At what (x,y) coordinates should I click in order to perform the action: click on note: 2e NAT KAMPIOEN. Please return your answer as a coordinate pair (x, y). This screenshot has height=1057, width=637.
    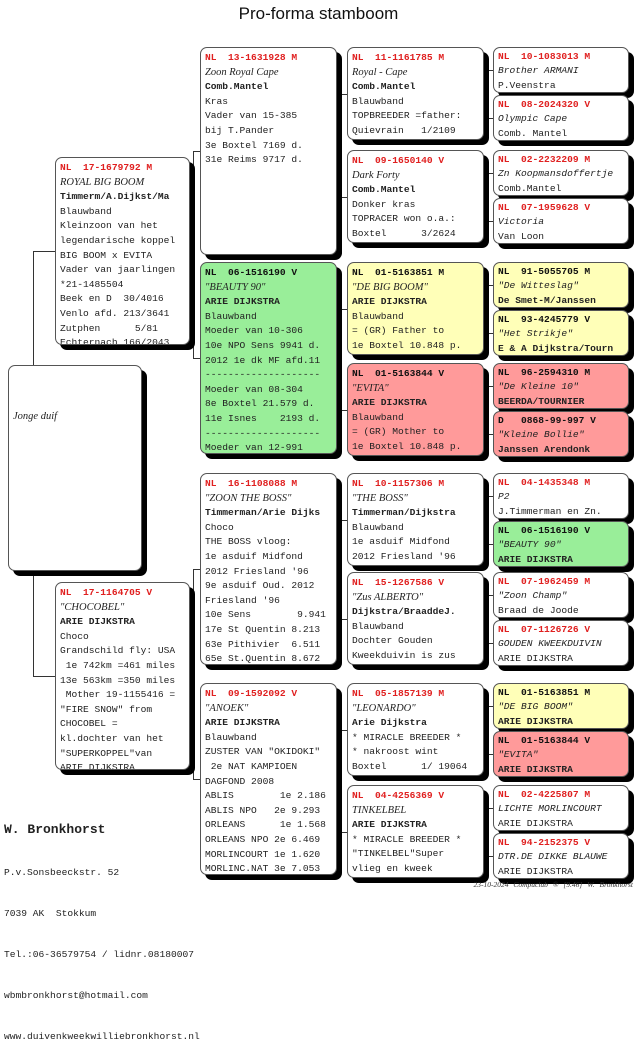
    Looking at the image, I should click on (251, 766).